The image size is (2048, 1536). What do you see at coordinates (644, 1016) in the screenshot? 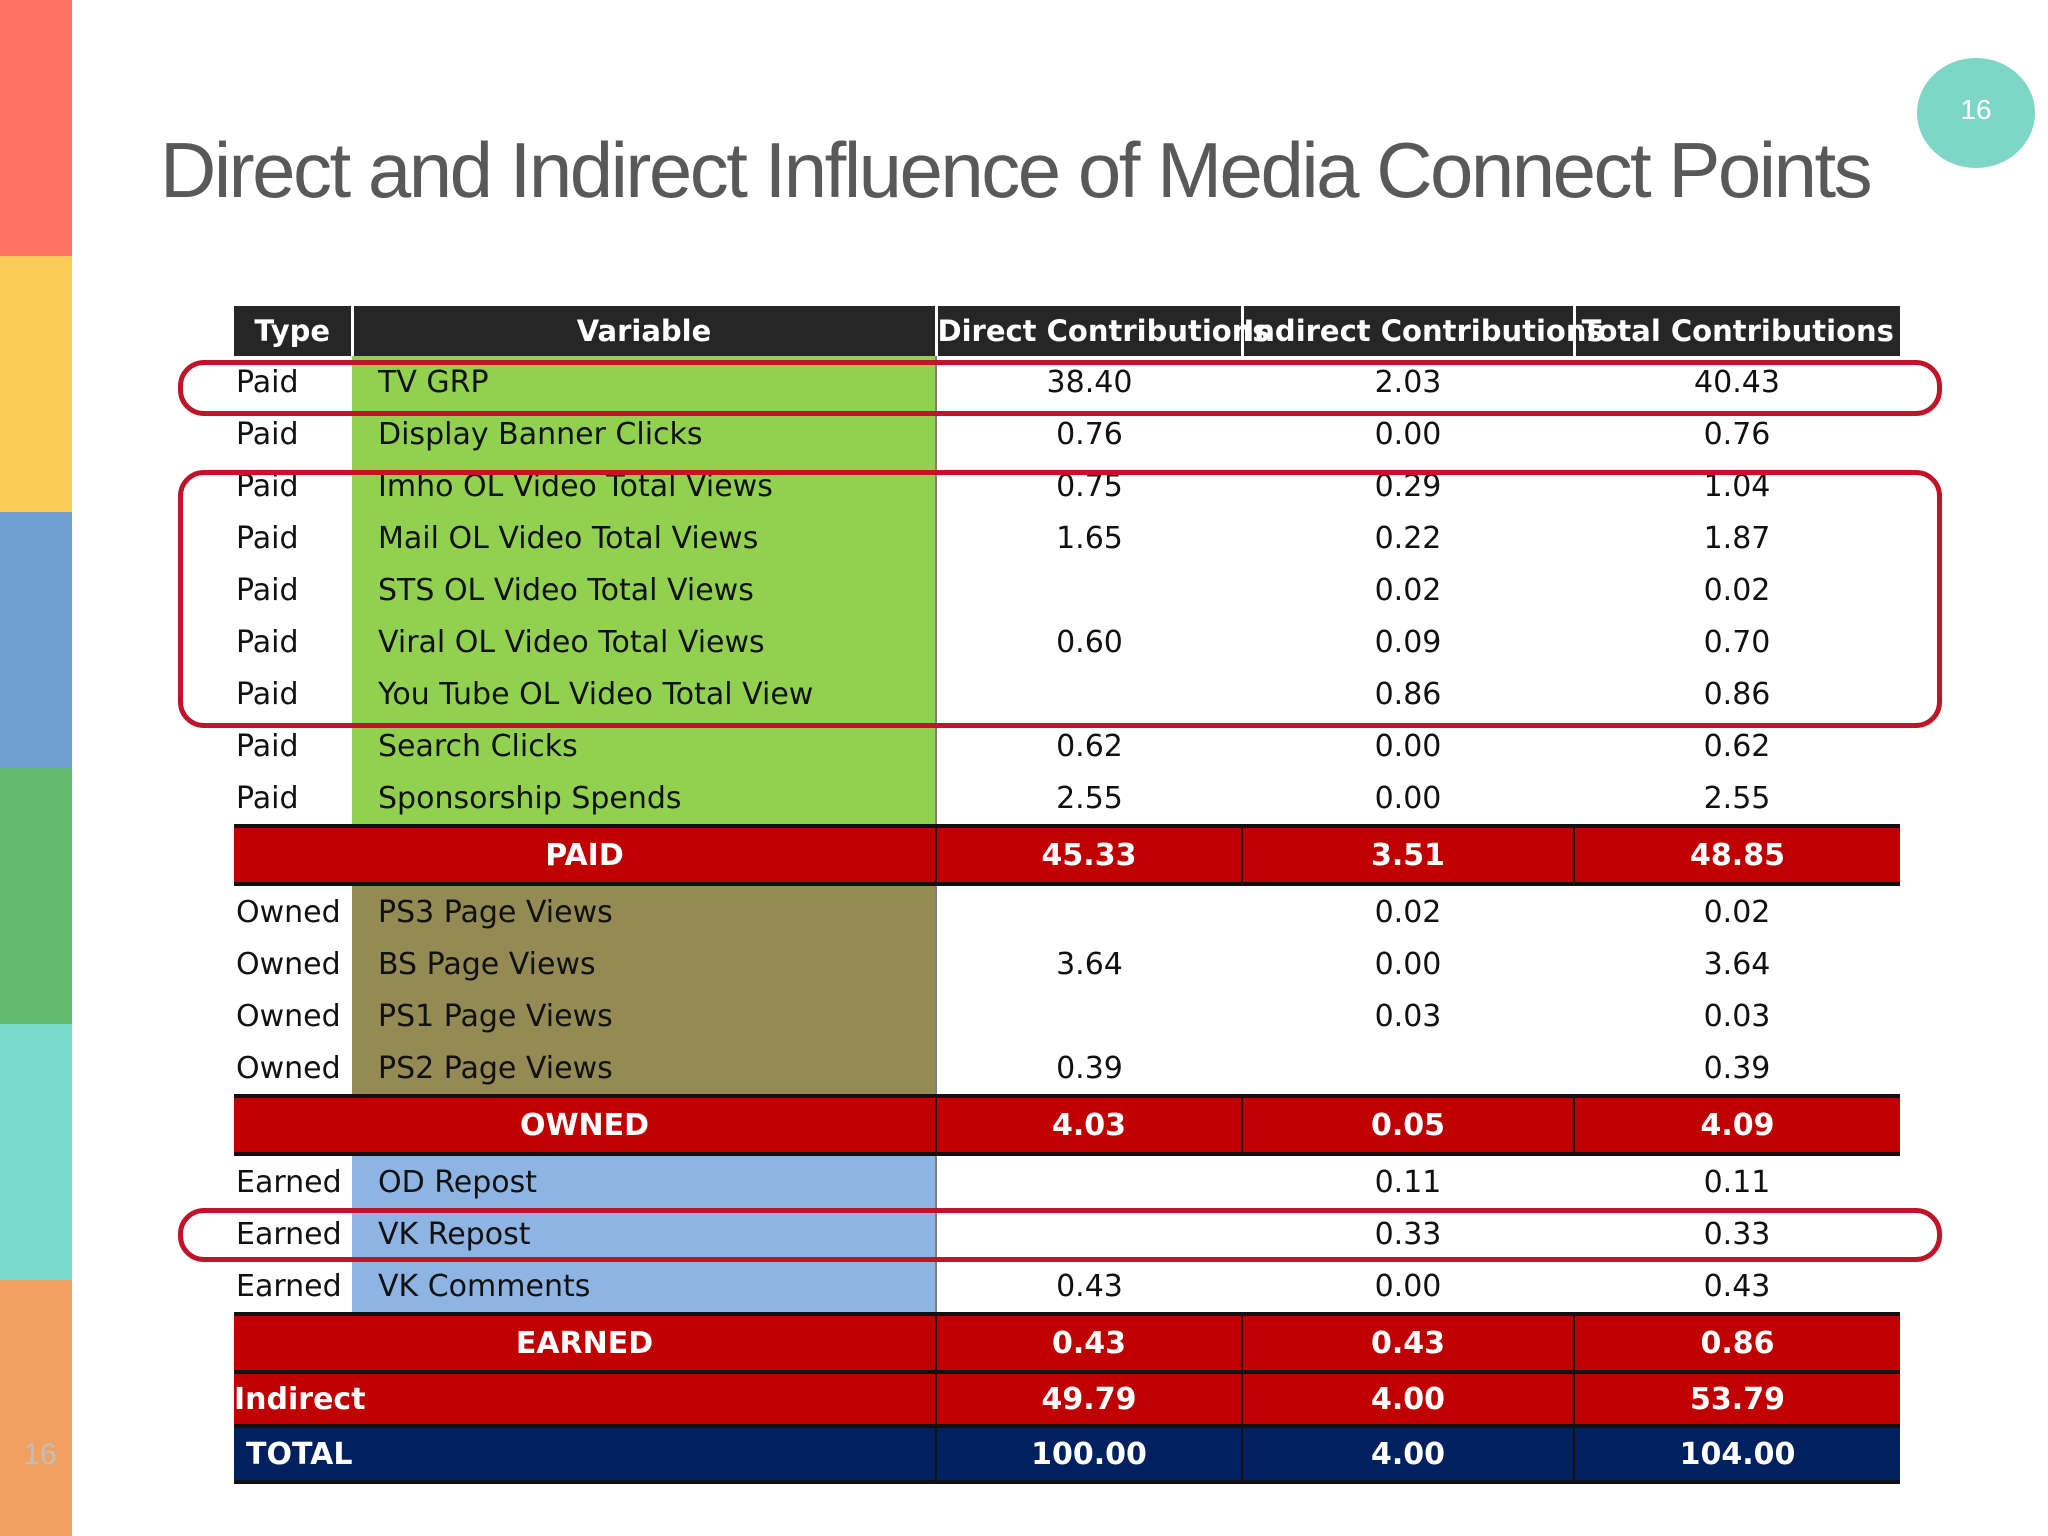
I see `variable-cell: PS1 Page Views` at bounding box center [644, 1016].